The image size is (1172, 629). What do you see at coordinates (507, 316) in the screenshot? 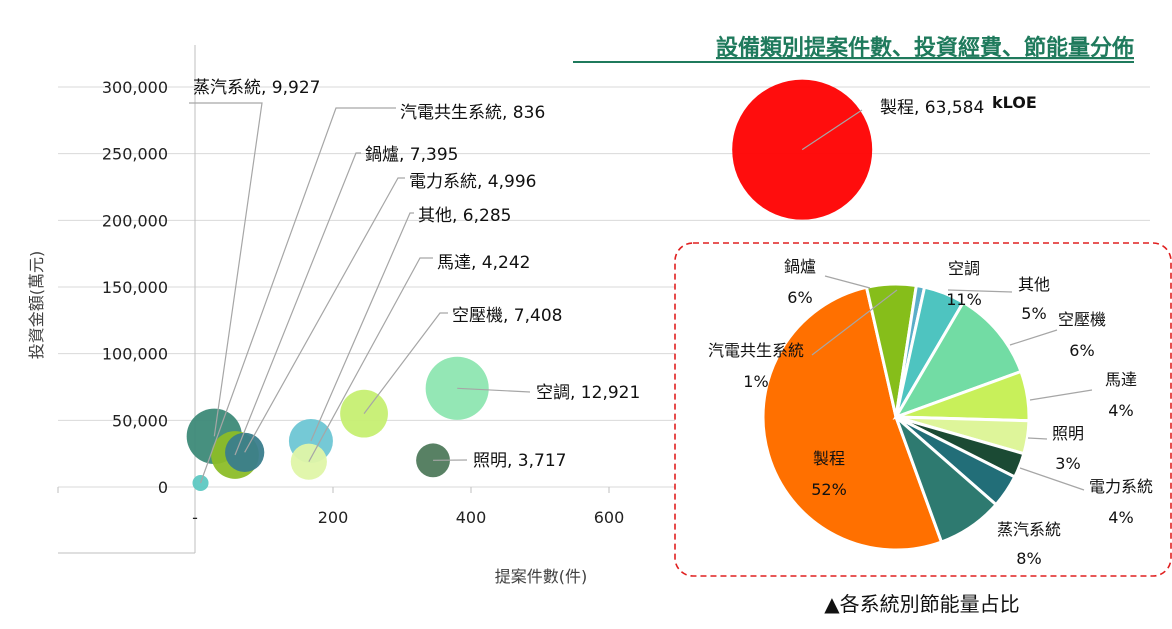
I see `bubble-label-空壓機: 空壓機, 7,408` at bounding box center [507, 316].